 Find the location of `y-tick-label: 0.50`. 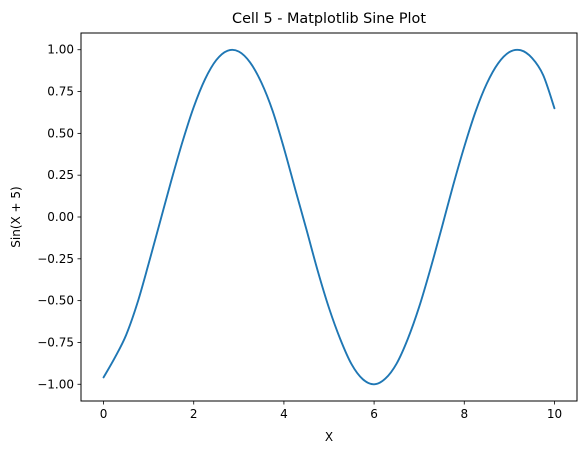

y-tick-label: 0.50 is located at coordinates (60, 133).